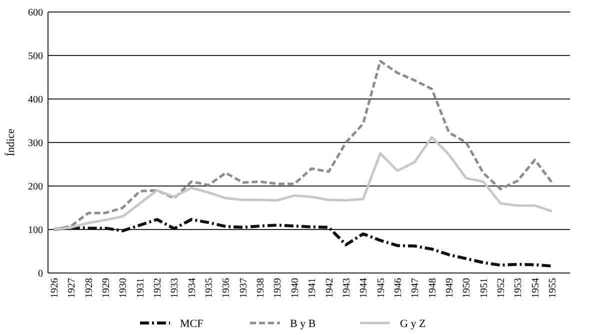 Image resolution: width=590 pixels, height=335 pixels. I want to click on x-tick-label: 1947, so click(416, 288).